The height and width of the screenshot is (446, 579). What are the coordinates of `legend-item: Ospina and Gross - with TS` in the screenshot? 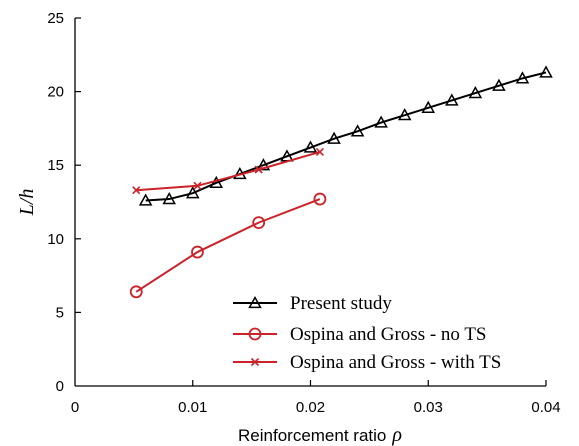 It's located at (367, 362).